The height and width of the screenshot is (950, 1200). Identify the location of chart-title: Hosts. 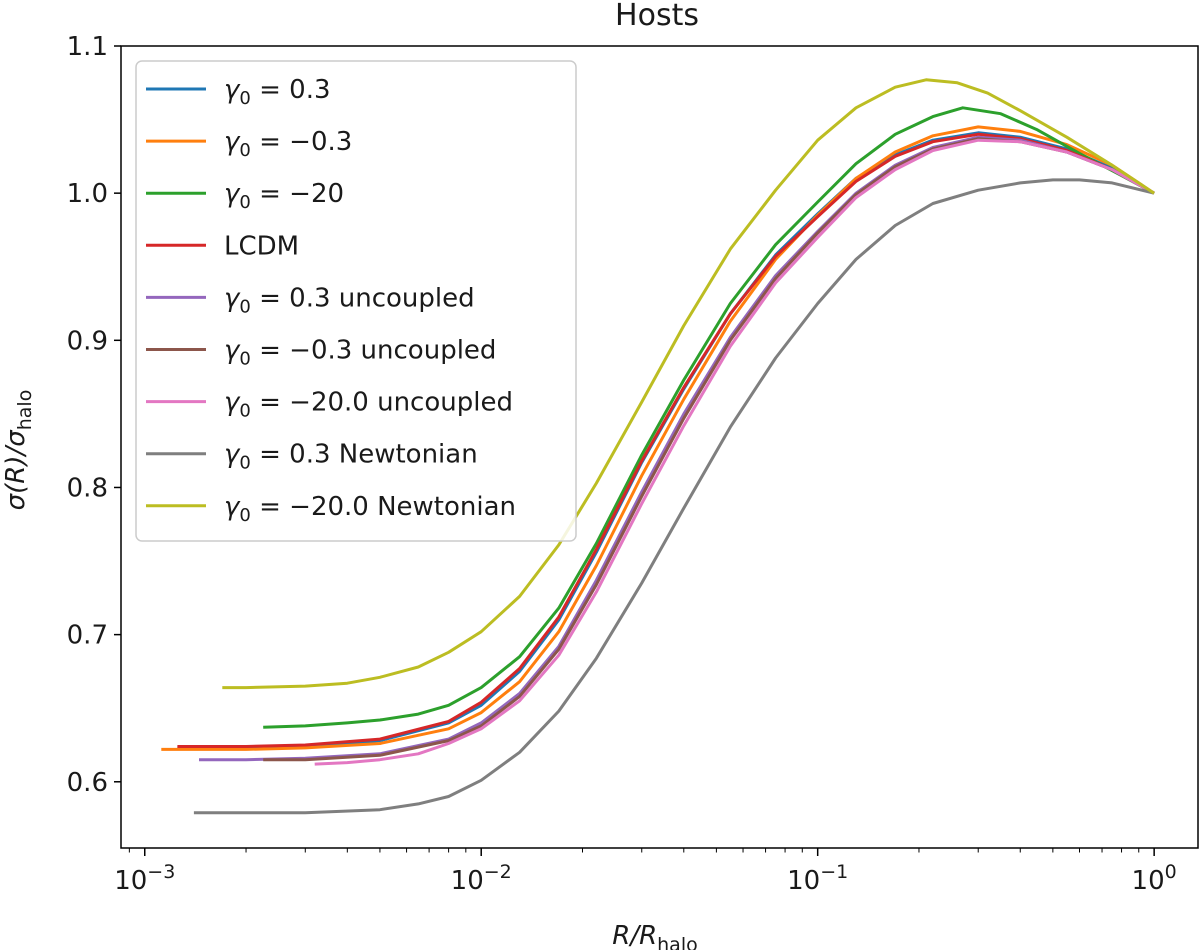
(657, 16).